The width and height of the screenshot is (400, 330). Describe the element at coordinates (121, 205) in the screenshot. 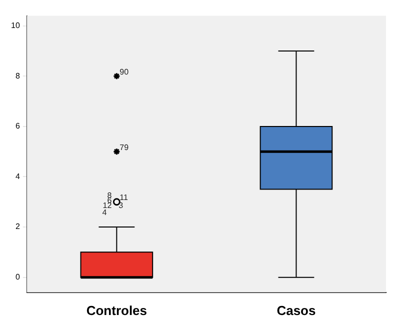

I see `annotation: 3` at that location.